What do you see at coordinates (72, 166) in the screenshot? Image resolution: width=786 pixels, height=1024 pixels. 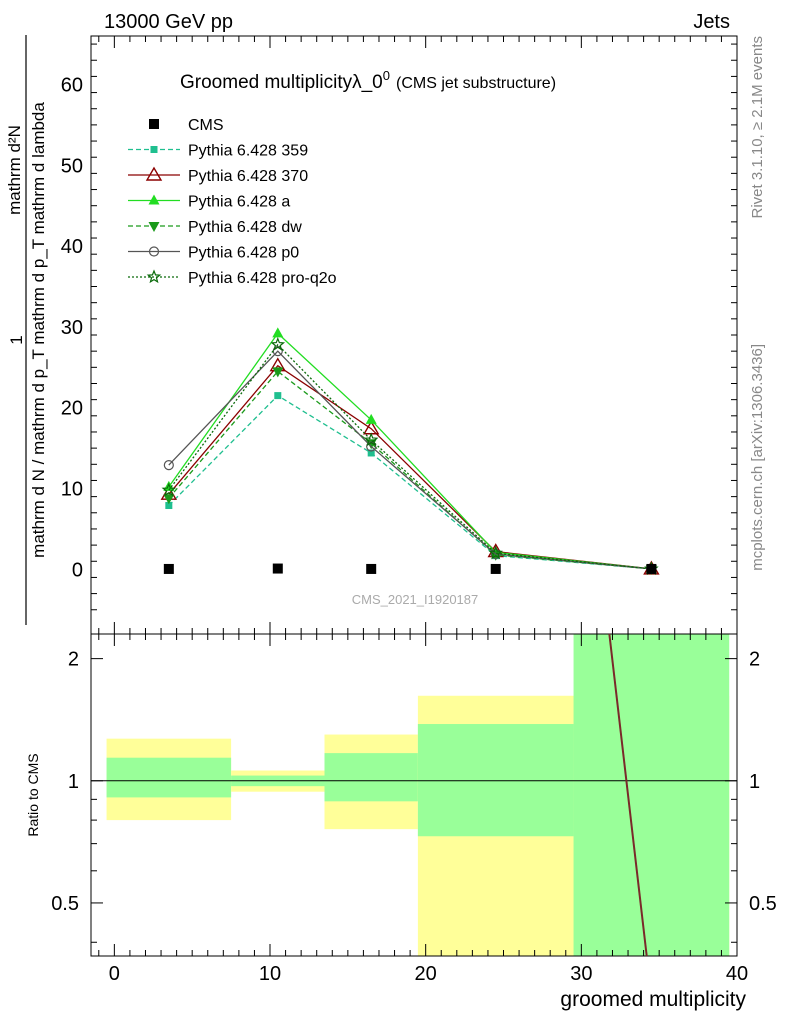 I see `main-ytick-label: 50` at bounding box center [72, 166].